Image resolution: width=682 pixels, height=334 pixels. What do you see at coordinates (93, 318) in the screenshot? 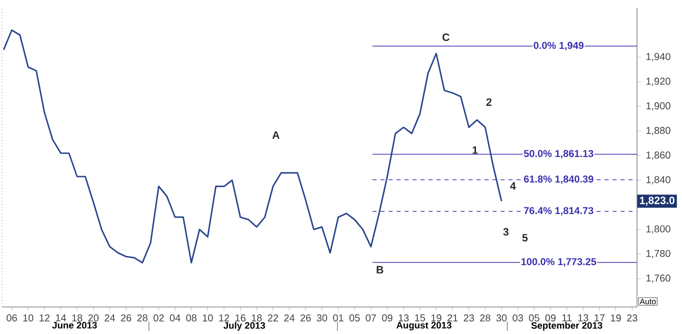
I see `x-tick-label: 20` at bounding box center [93, 318].